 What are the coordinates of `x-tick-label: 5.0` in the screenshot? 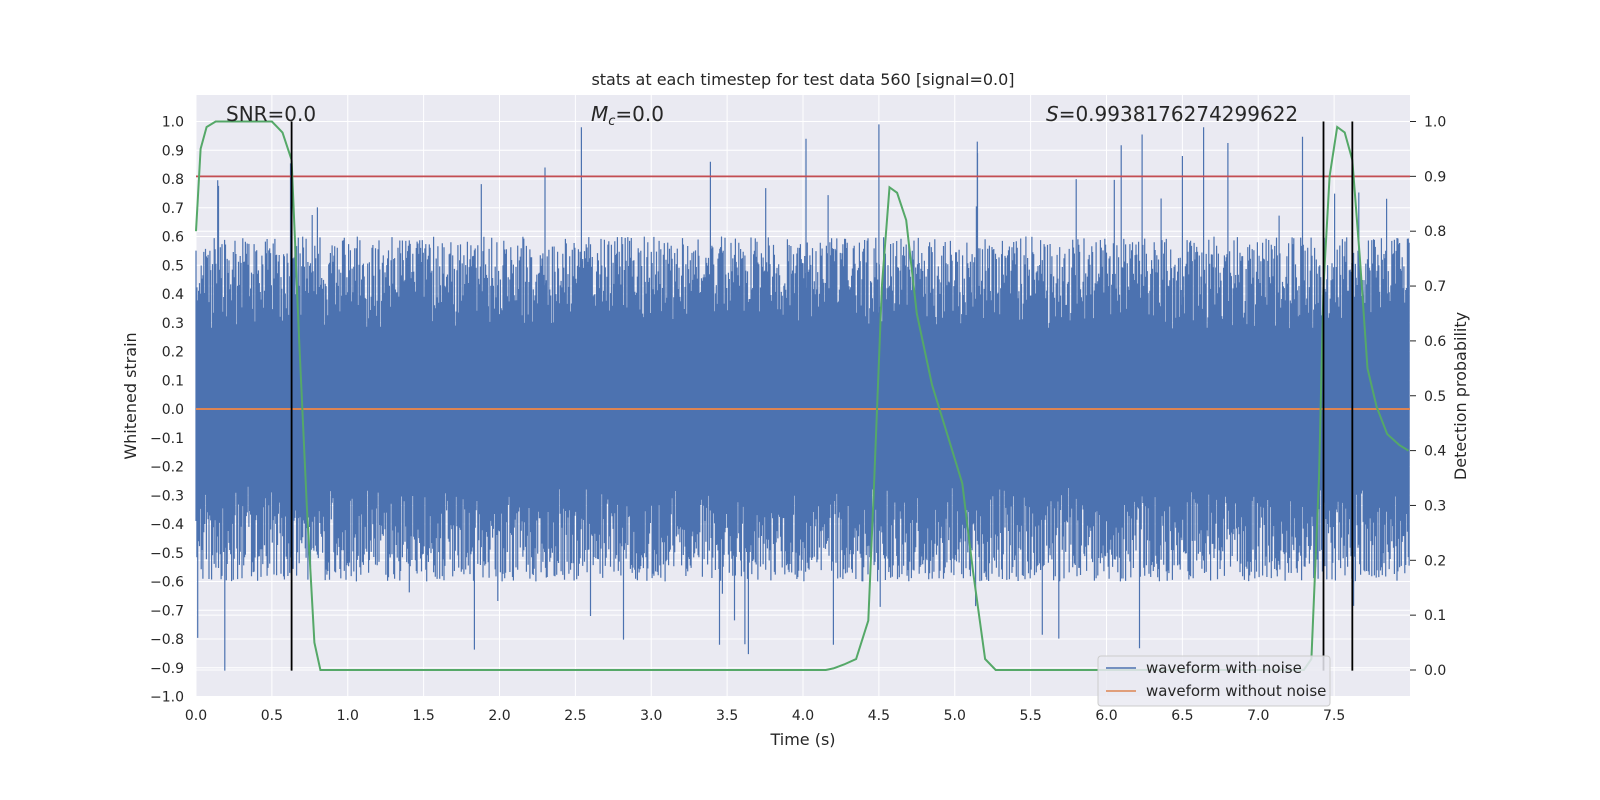 It's located at (955, 716).